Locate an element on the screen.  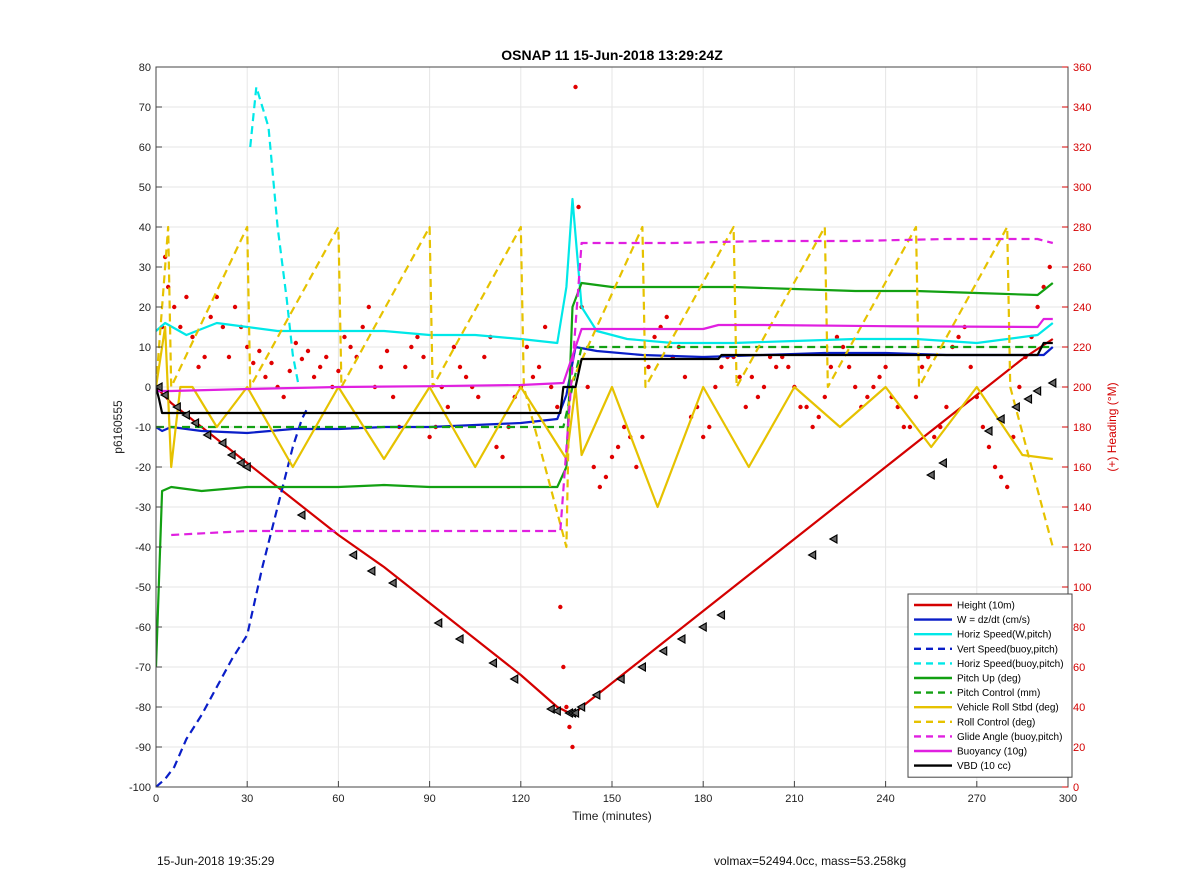
legend-entry: VBD (10 cc) is located at coordinates (984, 766).